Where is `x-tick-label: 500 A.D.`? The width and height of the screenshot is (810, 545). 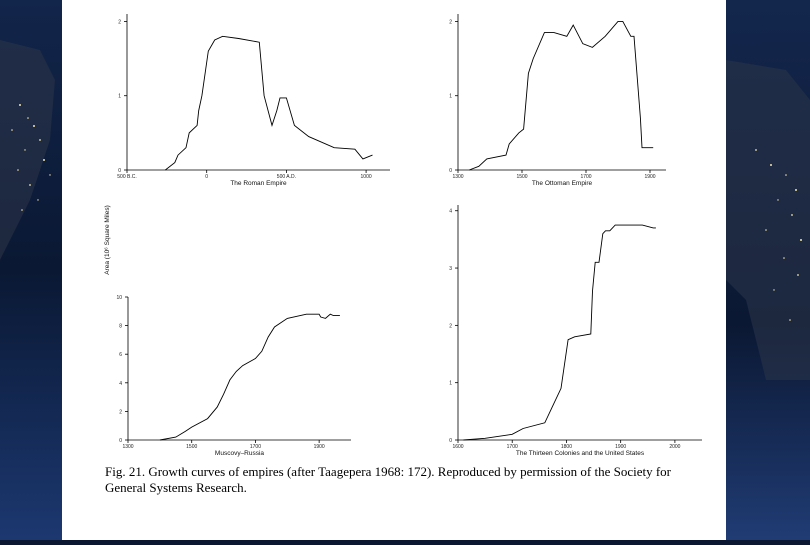
x-tick-label: 500 A.D. is located at coordinates (286, 177).